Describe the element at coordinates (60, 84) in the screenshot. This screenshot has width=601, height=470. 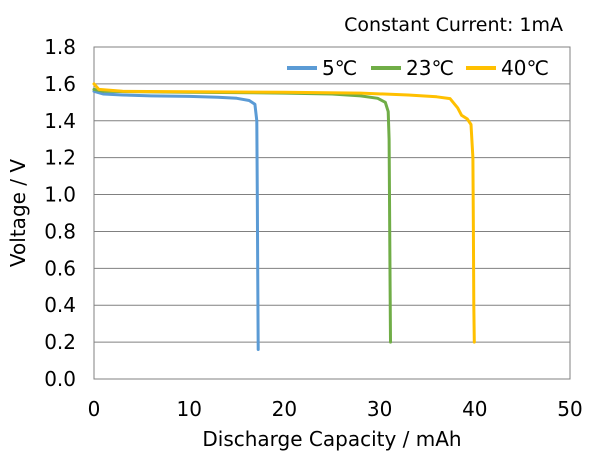
I see `y-tick-label: 1.6` at that location.